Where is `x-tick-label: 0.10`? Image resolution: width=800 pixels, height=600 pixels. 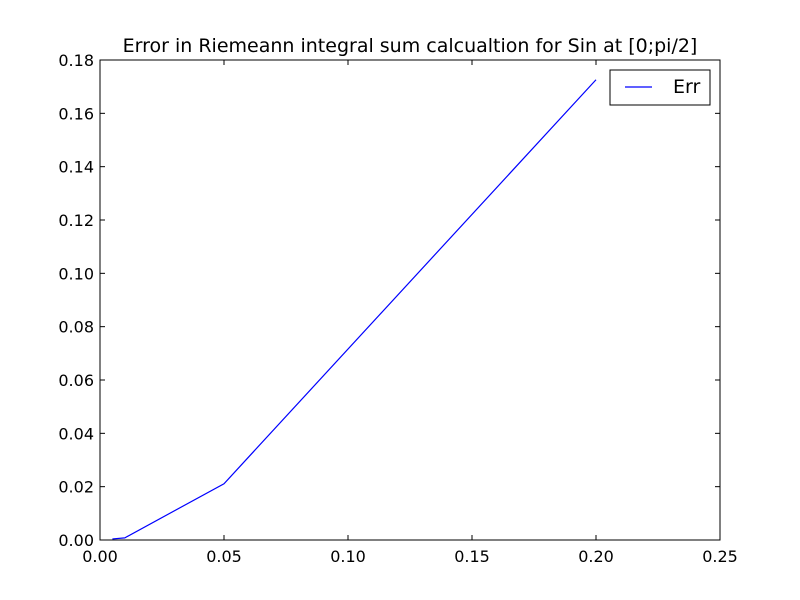
x-tick-label: 0.10 is located at coordinates (348, 556).